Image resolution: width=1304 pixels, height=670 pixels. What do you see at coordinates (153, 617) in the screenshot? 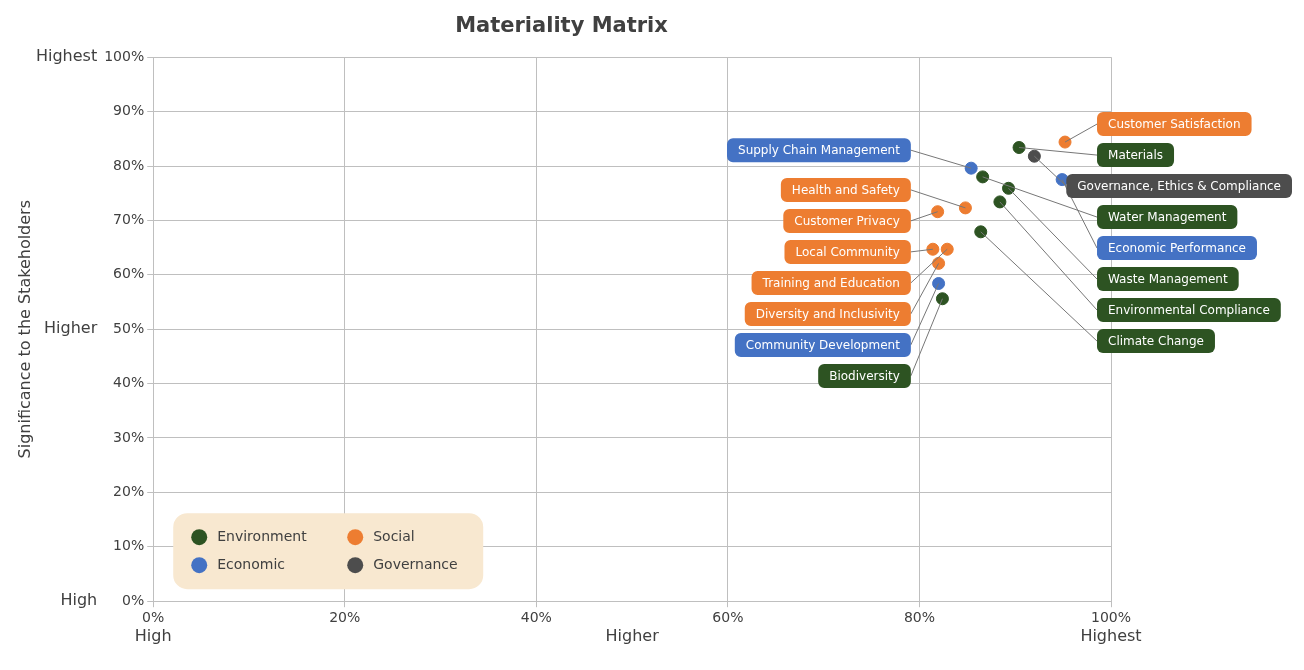
I see `x-tick-label: 0%` at bounding box center [153, 617].